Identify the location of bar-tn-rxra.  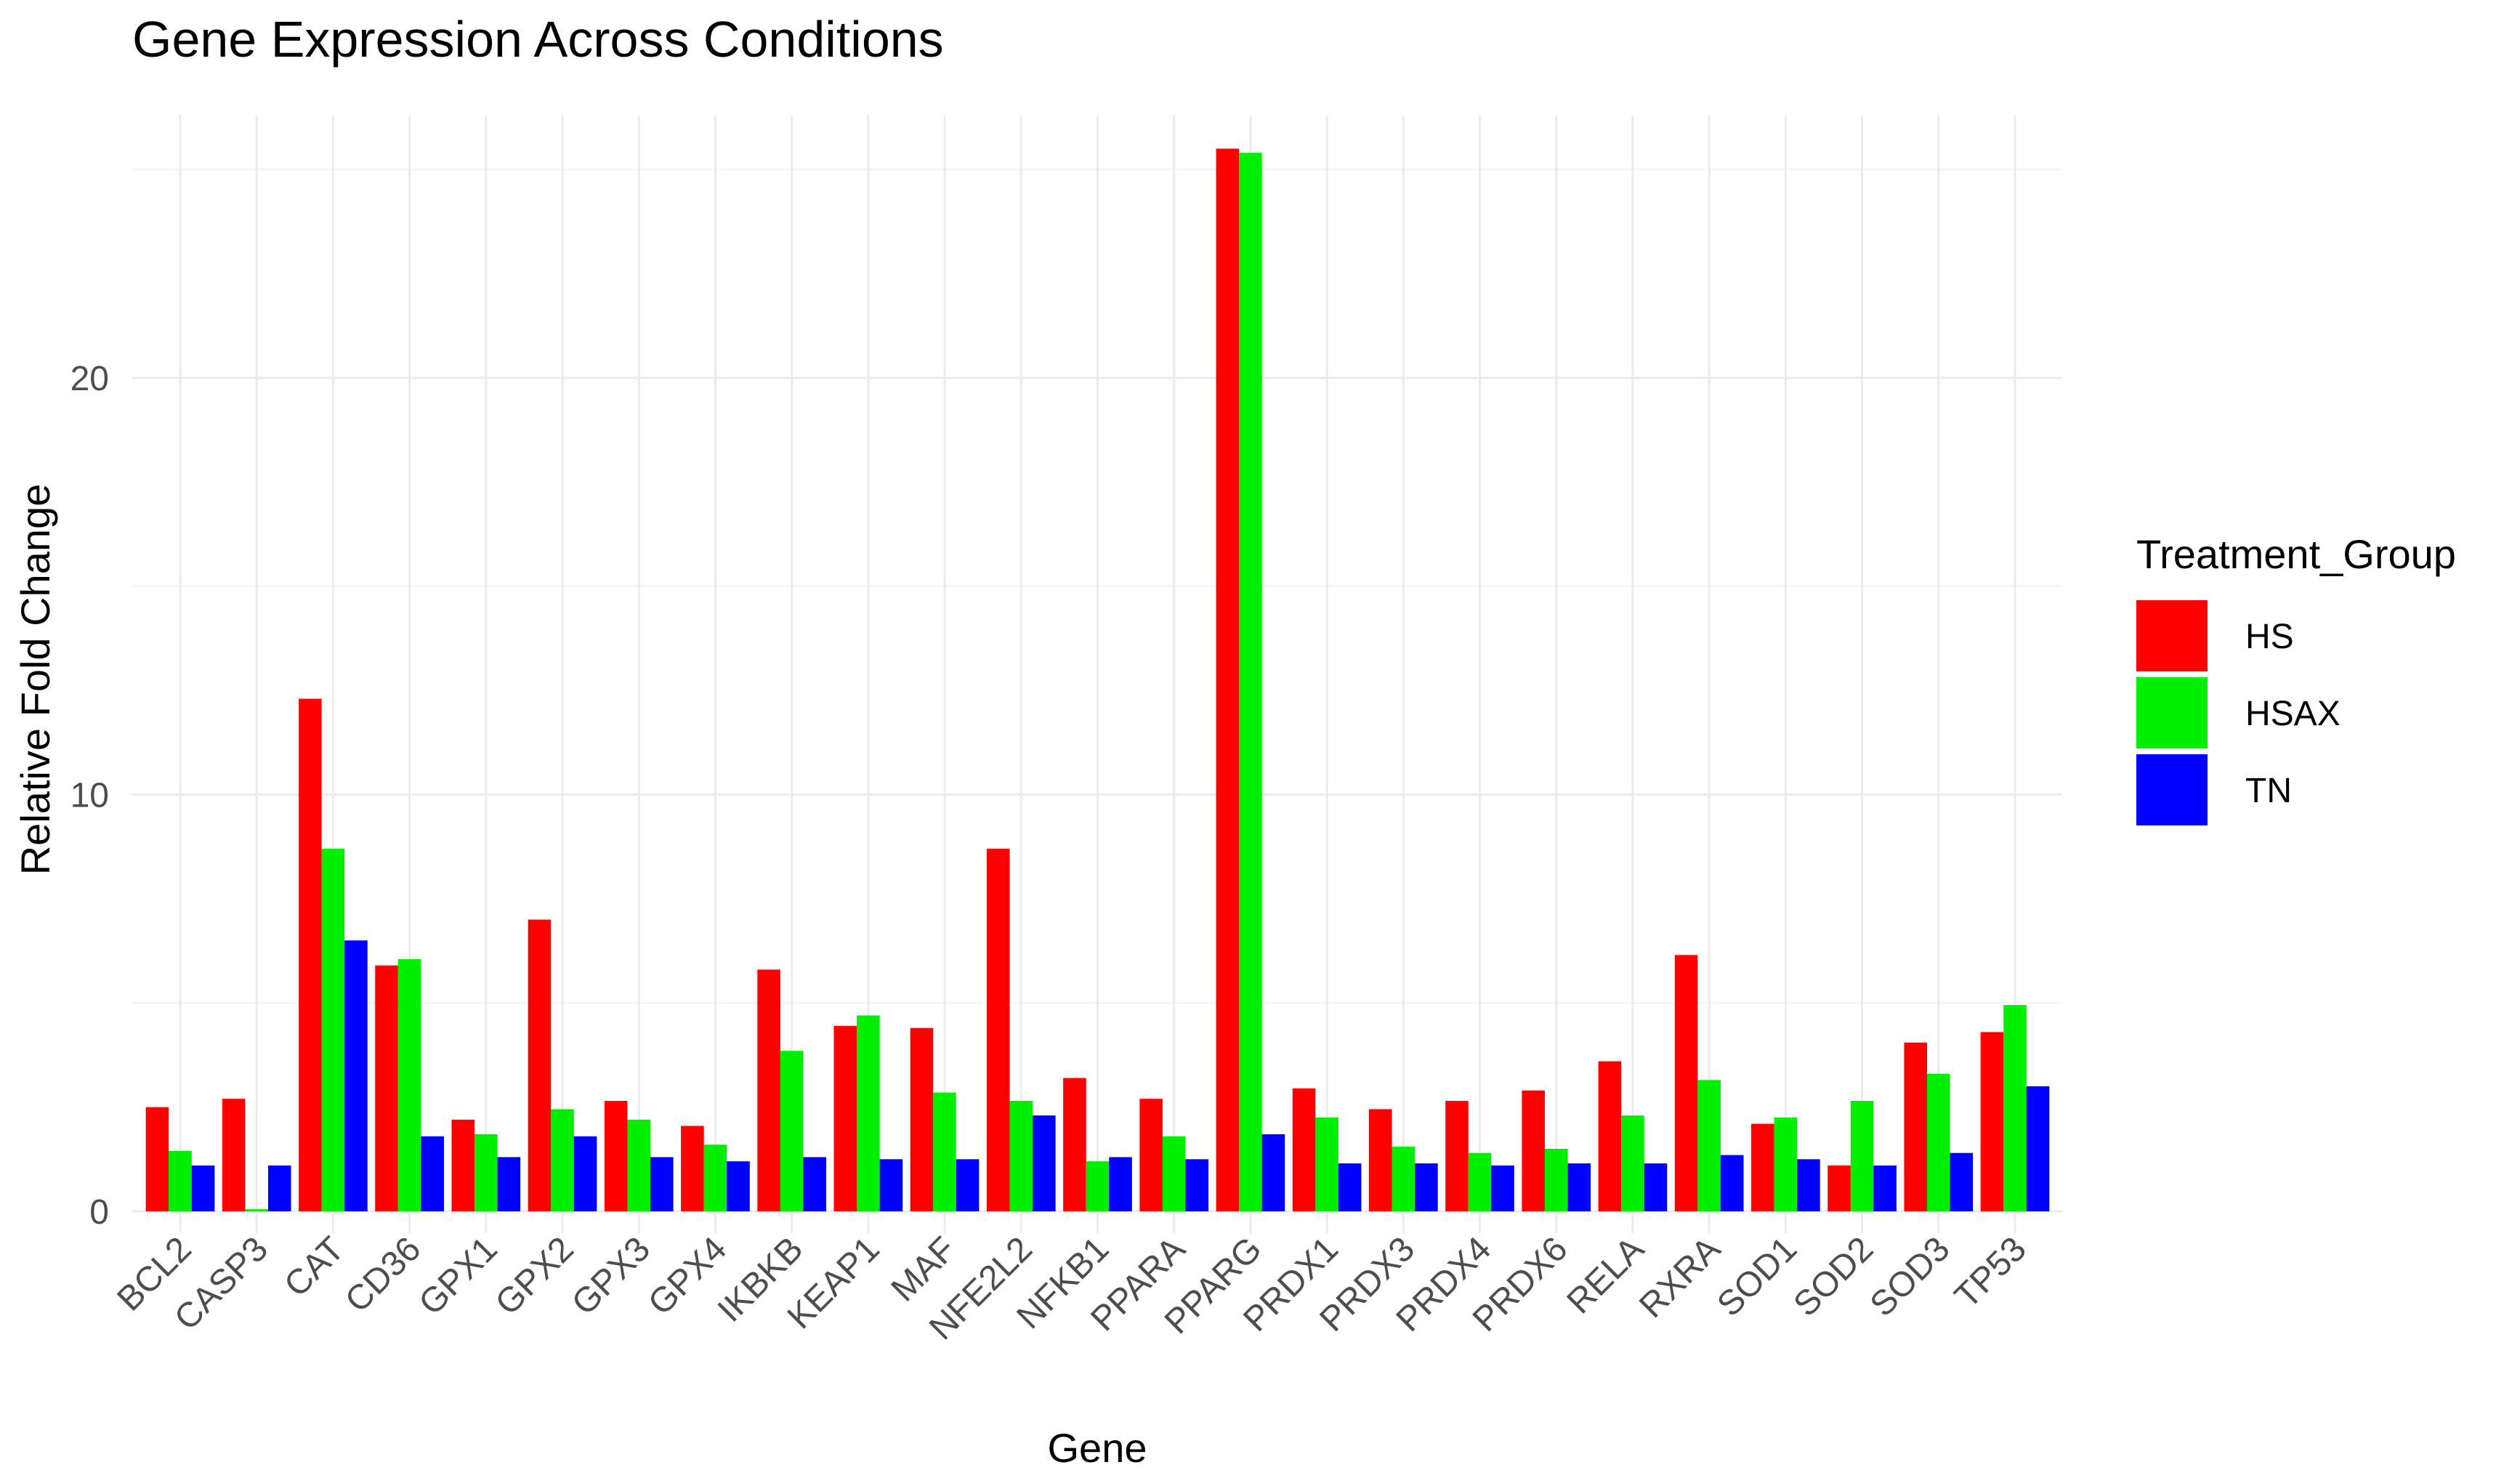
(1732, 1183).